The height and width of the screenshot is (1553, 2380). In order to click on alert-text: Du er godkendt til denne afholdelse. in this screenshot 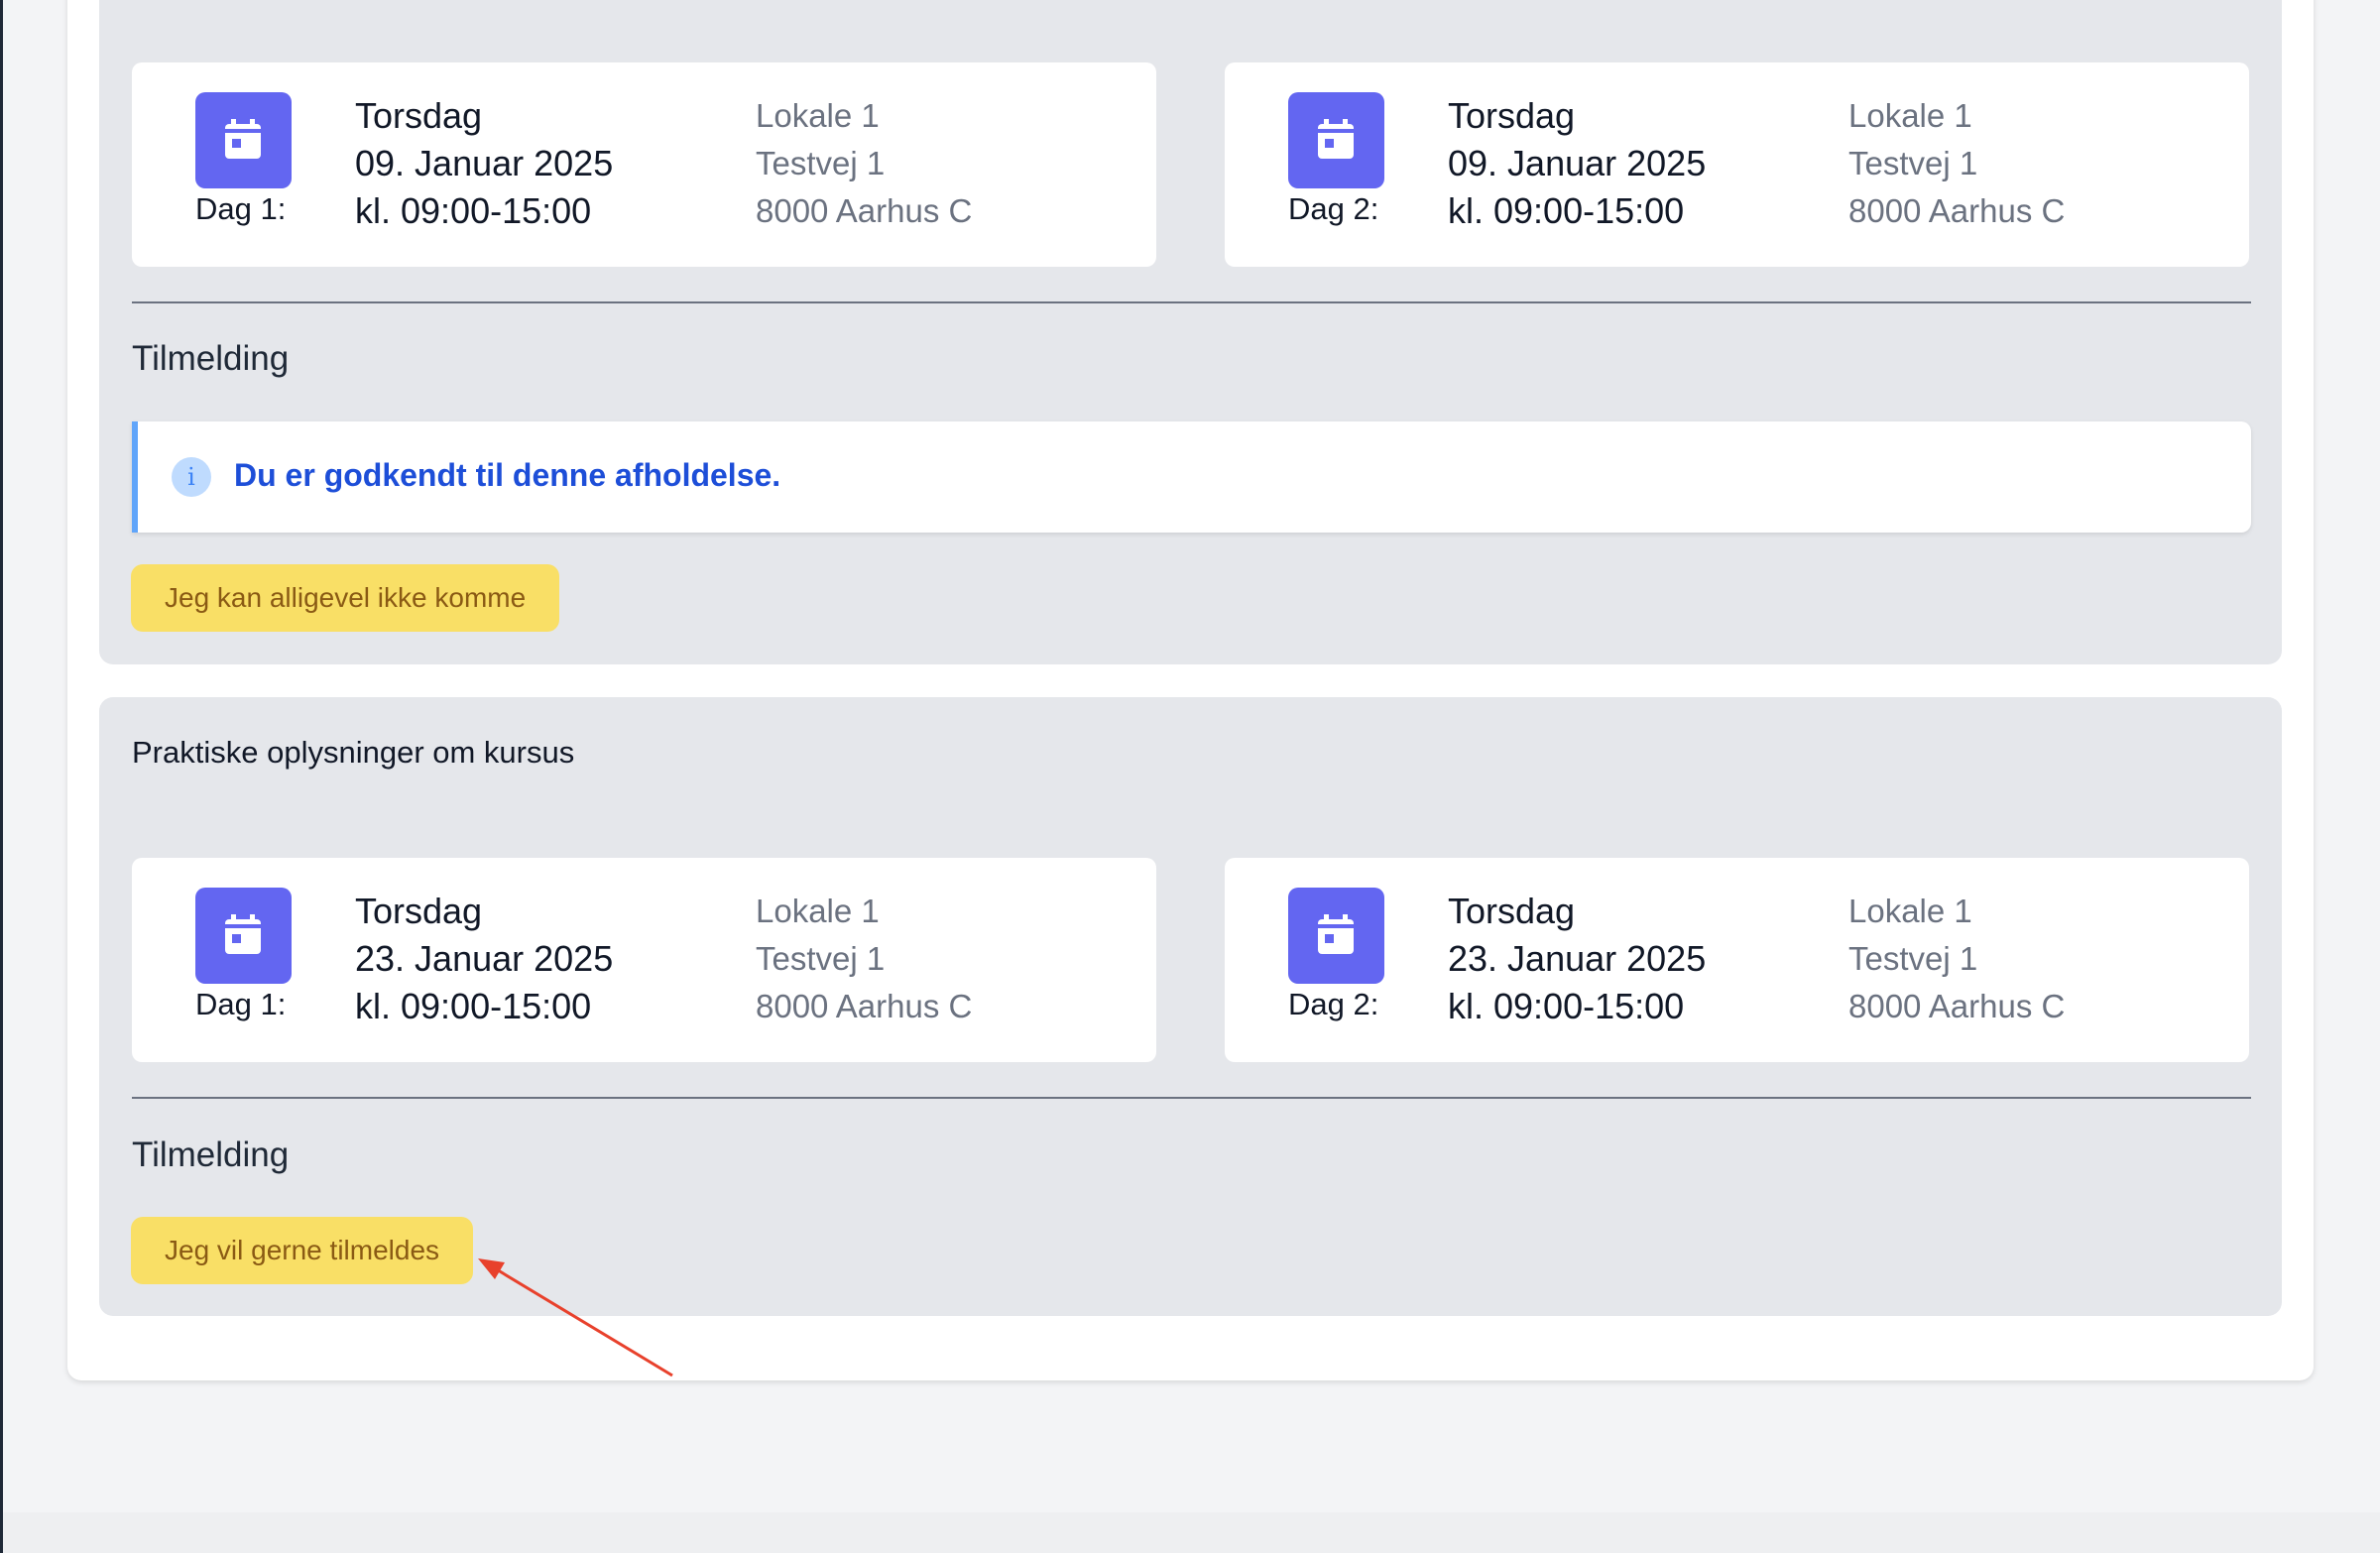, I will do `click(507, 475)`.